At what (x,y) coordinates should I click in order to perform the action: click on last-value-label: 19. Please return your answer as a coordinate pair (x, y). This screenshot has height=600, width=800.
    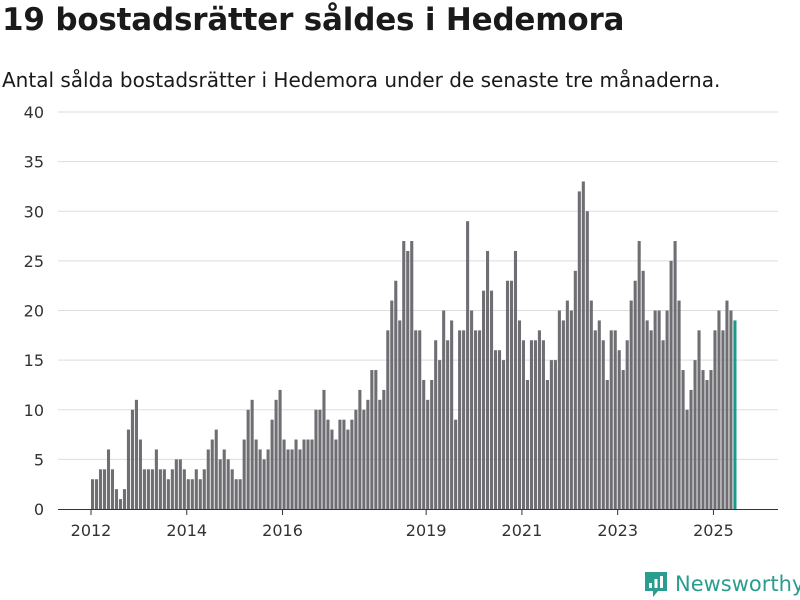
    Looking at the image, I should click on (741, 2).